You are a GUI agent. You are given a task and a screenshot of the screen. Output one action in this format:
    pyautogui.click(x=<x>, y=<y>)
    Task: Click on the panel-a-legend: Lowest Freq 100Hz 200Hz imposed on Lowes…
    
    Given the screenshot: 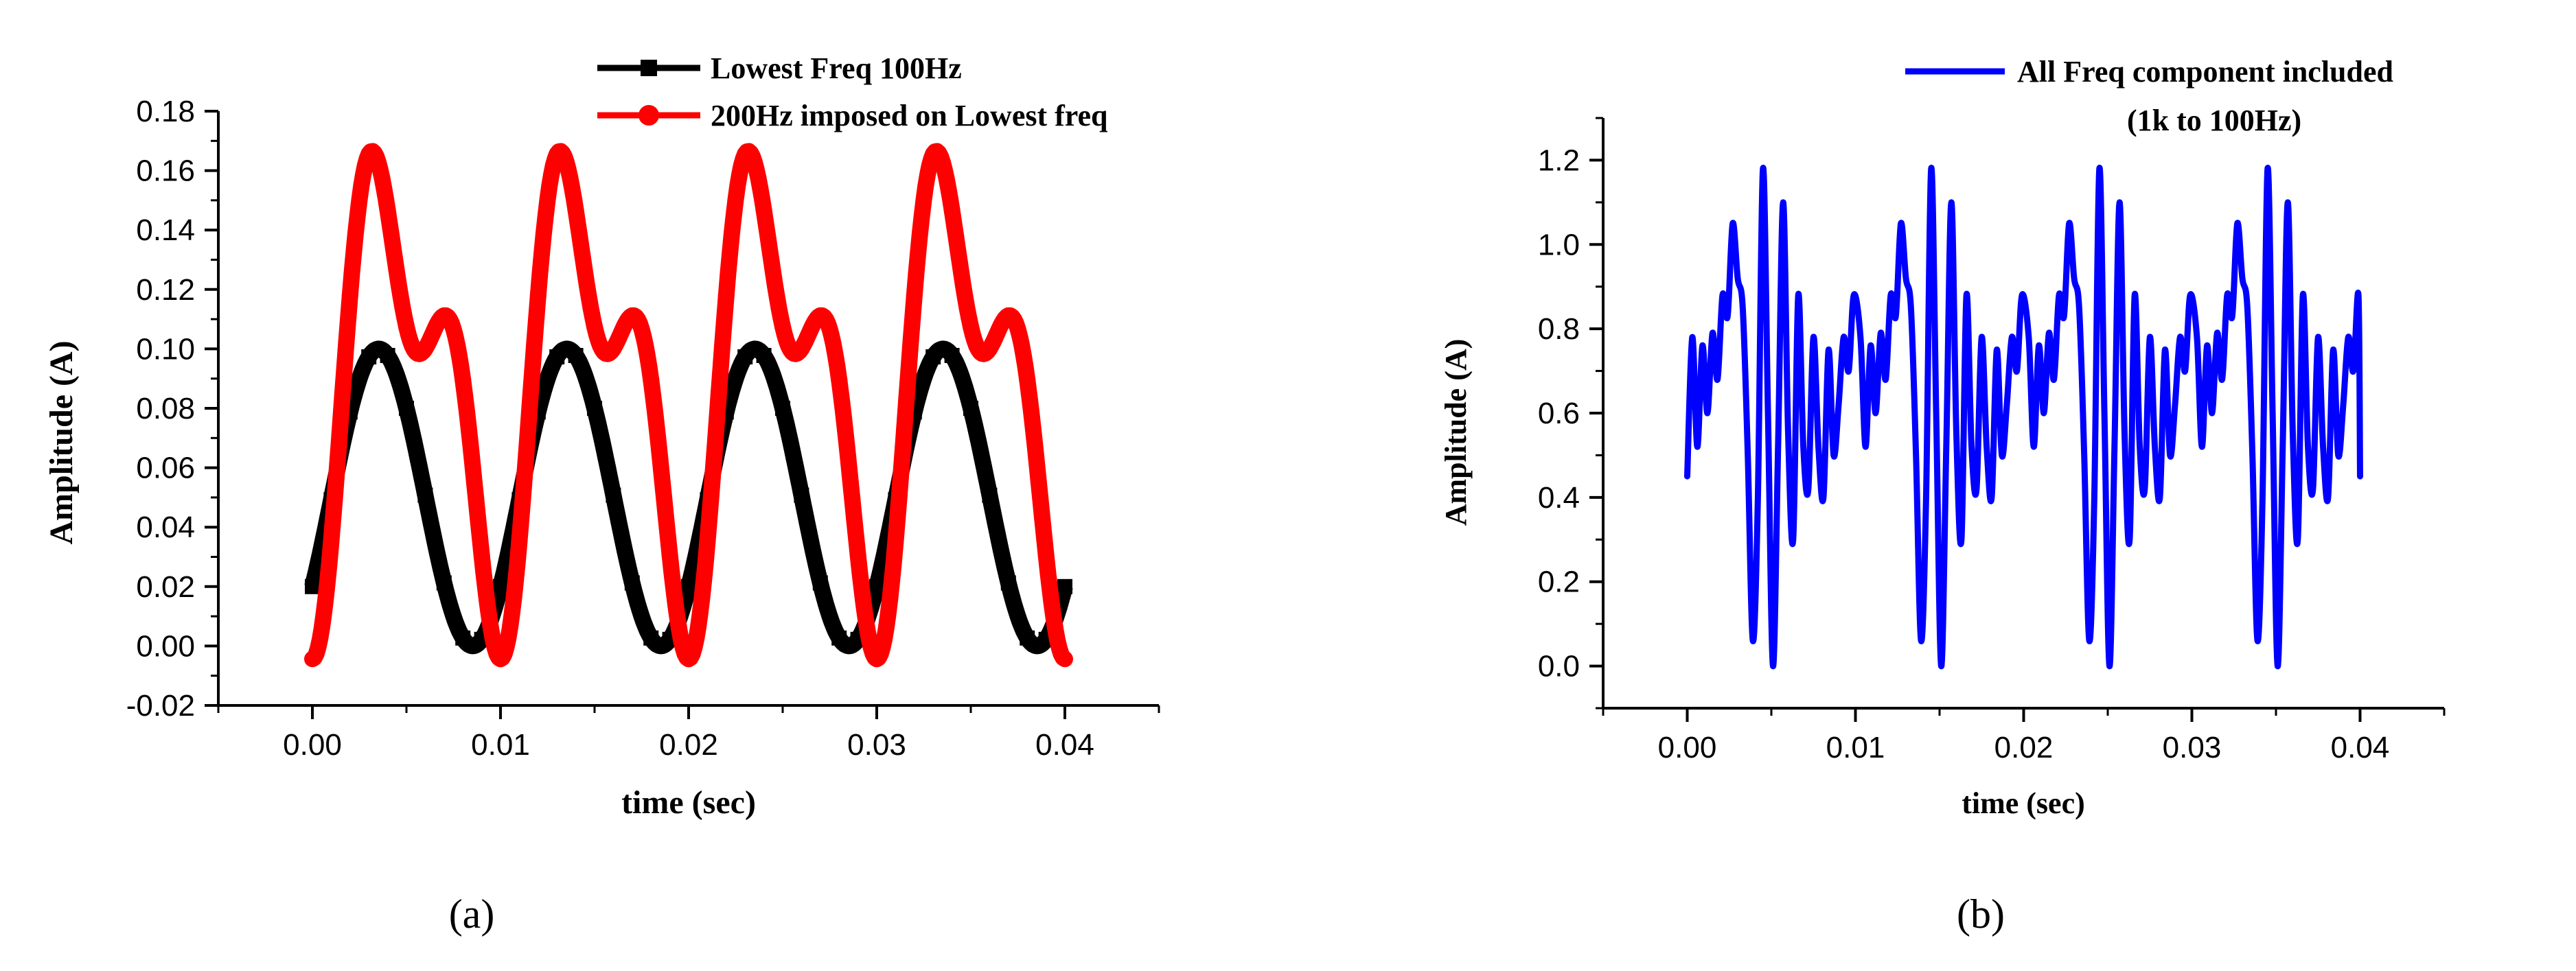 What is the action you would take?
    pyautogui.click(x=852, y=91)
    